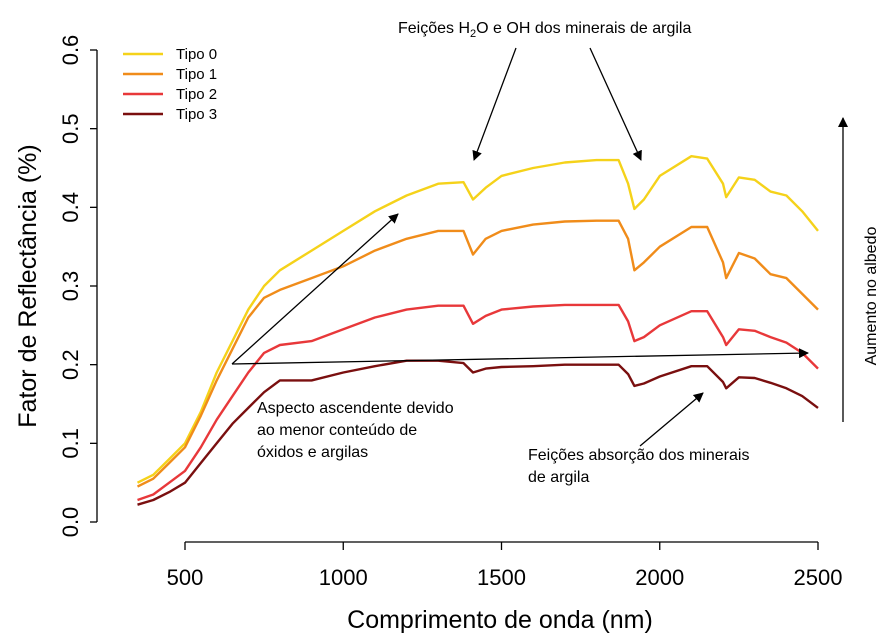  What do you see at coordinates (500, 620) in the screenshot?
I see `x-axis-title: Comprimento de onda (nm)` at bounding box center [500, 620].